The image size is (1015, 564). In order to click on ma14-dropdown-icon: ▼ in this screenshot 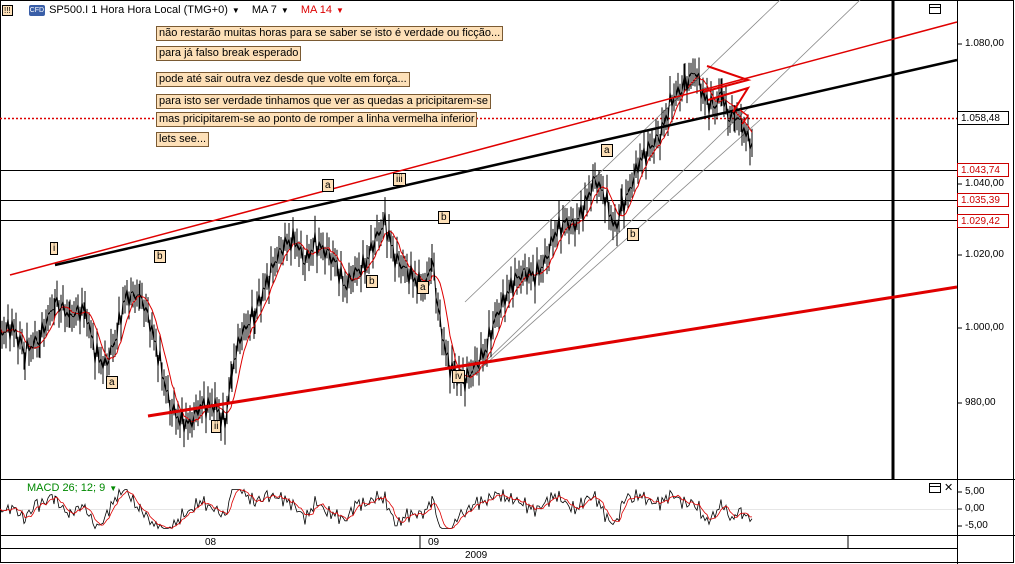, I will do `click(340, 10)`.